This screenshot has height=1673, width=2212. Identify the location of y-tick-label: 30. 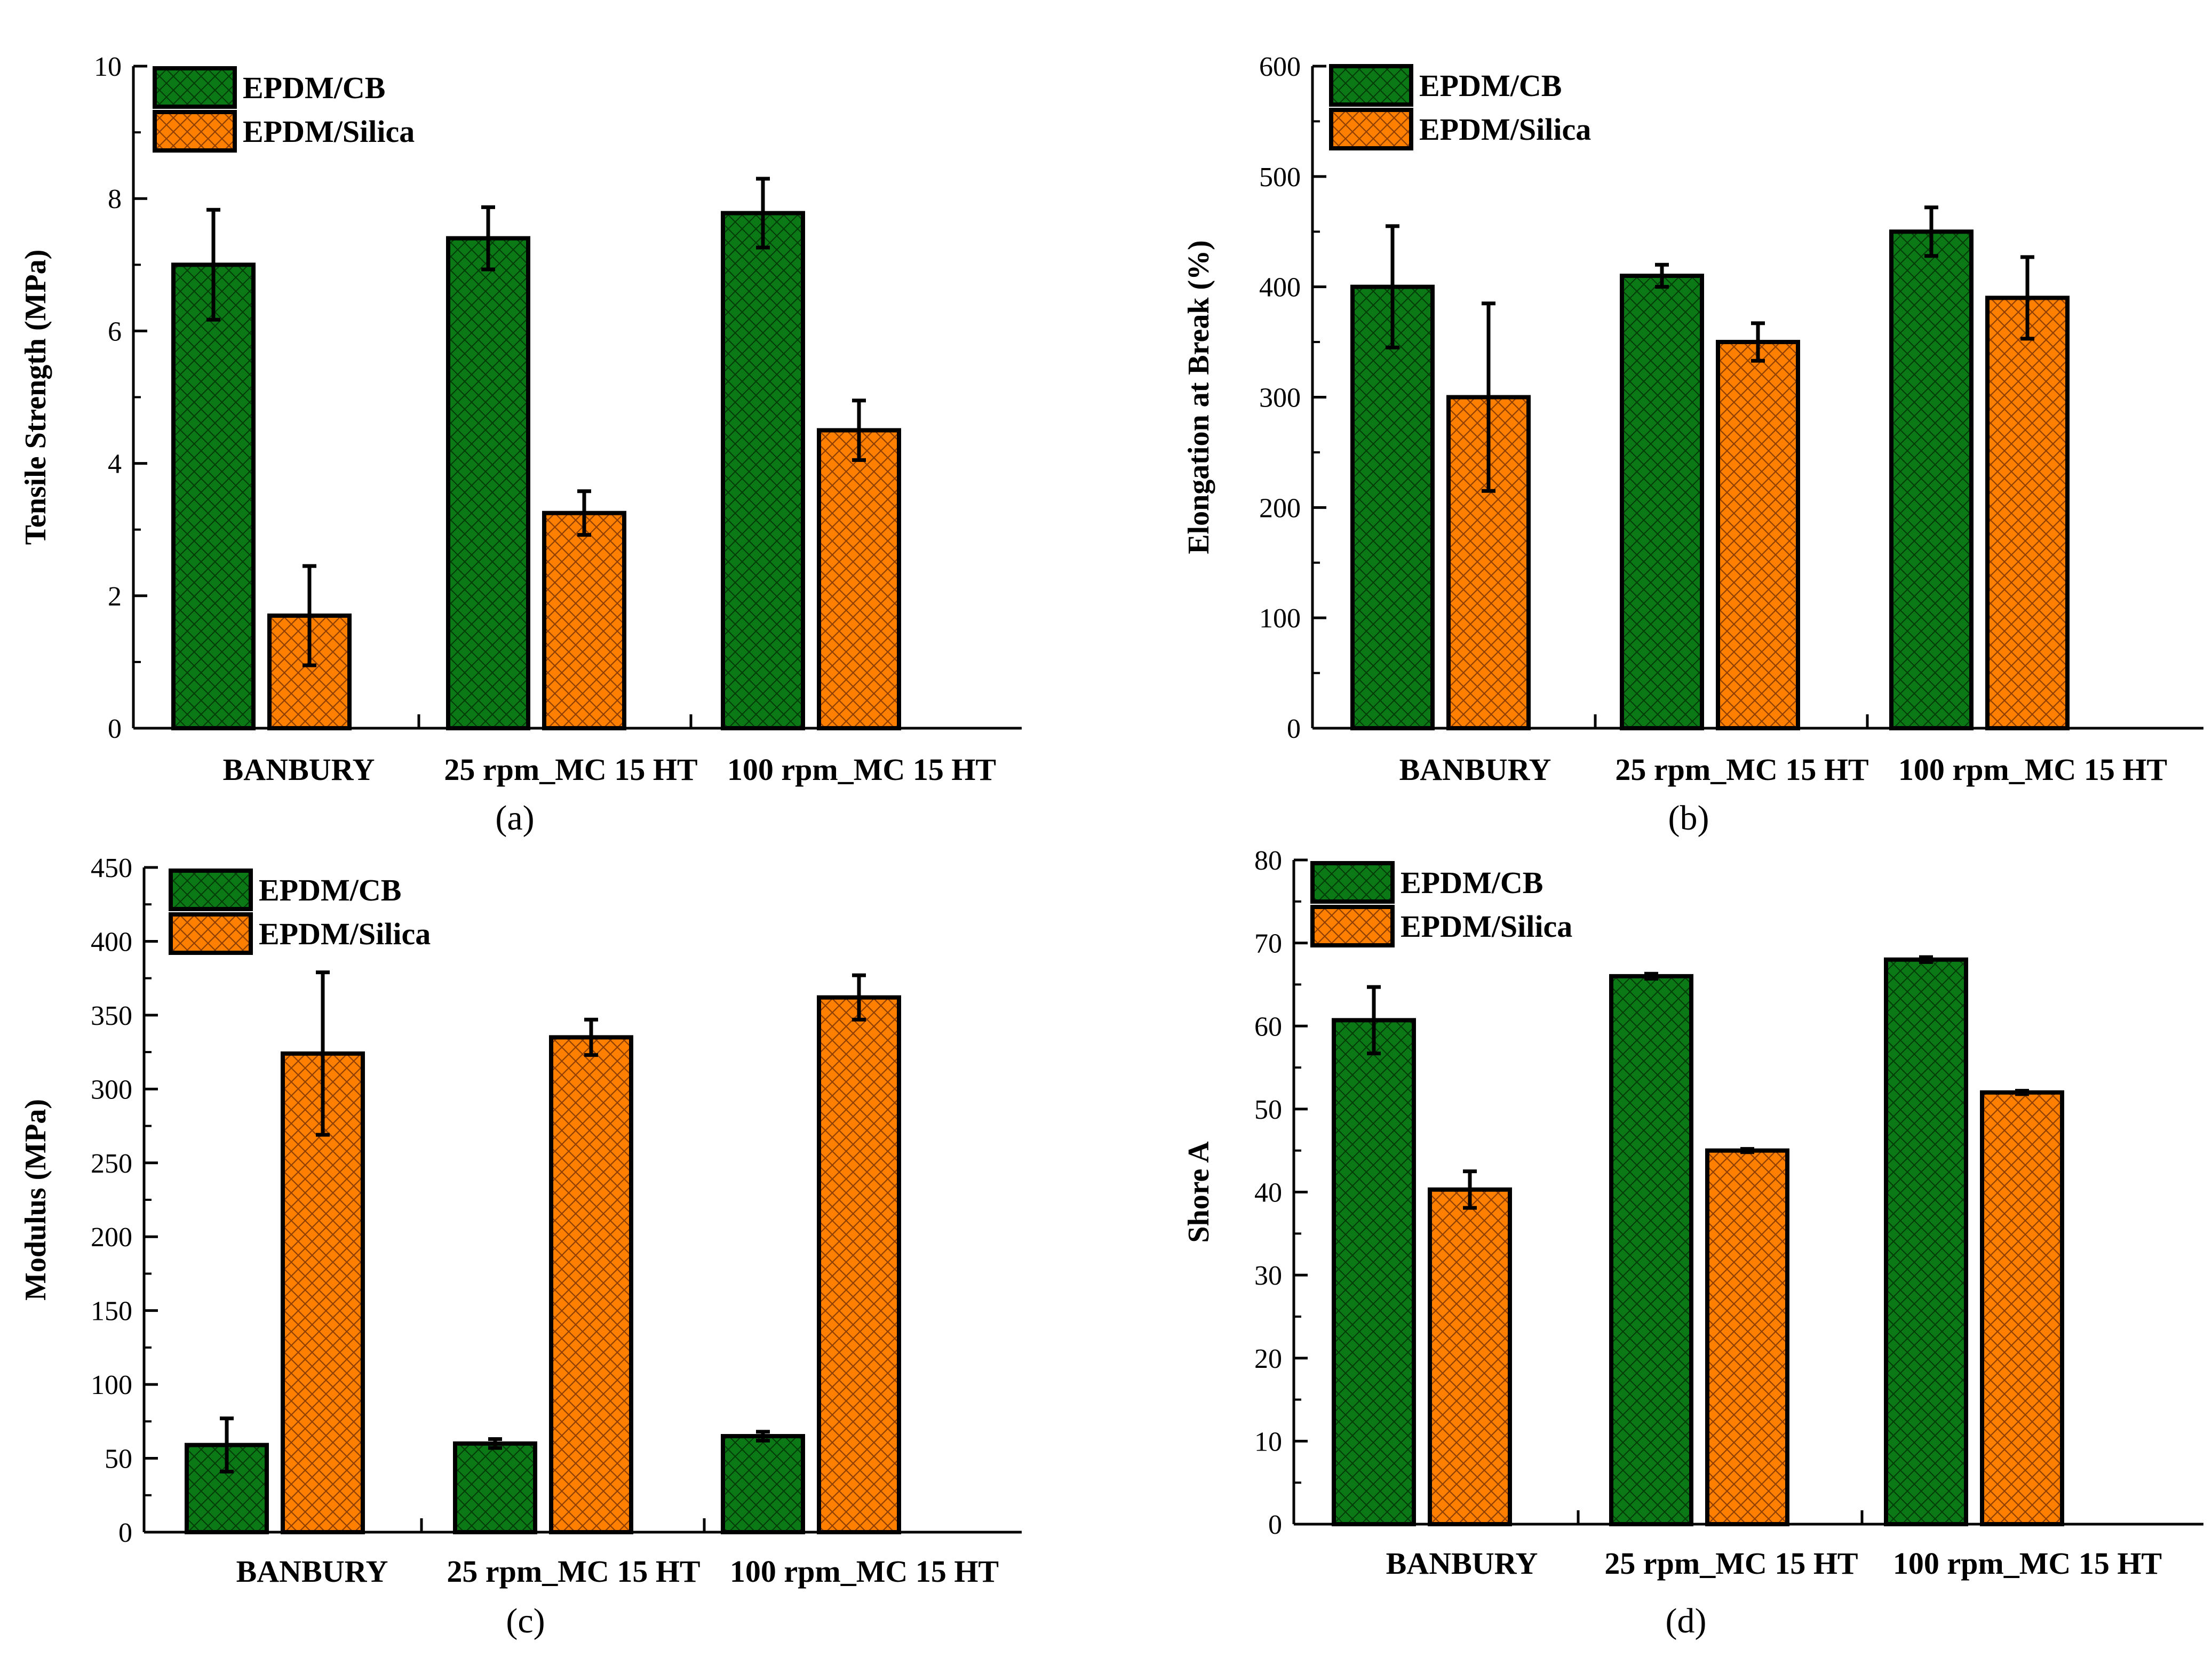
(1268, 1276).